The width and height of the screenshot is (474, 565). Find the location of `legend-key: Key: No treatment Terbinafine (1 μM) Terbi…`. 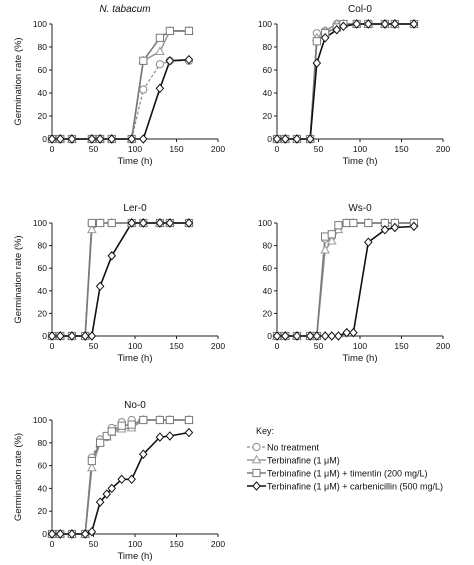

legend-key: Key: No treatment Terbinafine (1 μM) Terbi… is located at coordinates (345, 459).